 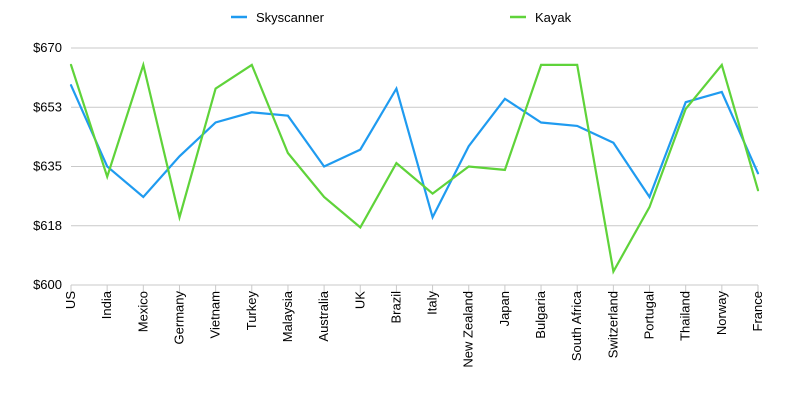 I want to click on x-tick-label: Mexico, so click(x=142, y=311).